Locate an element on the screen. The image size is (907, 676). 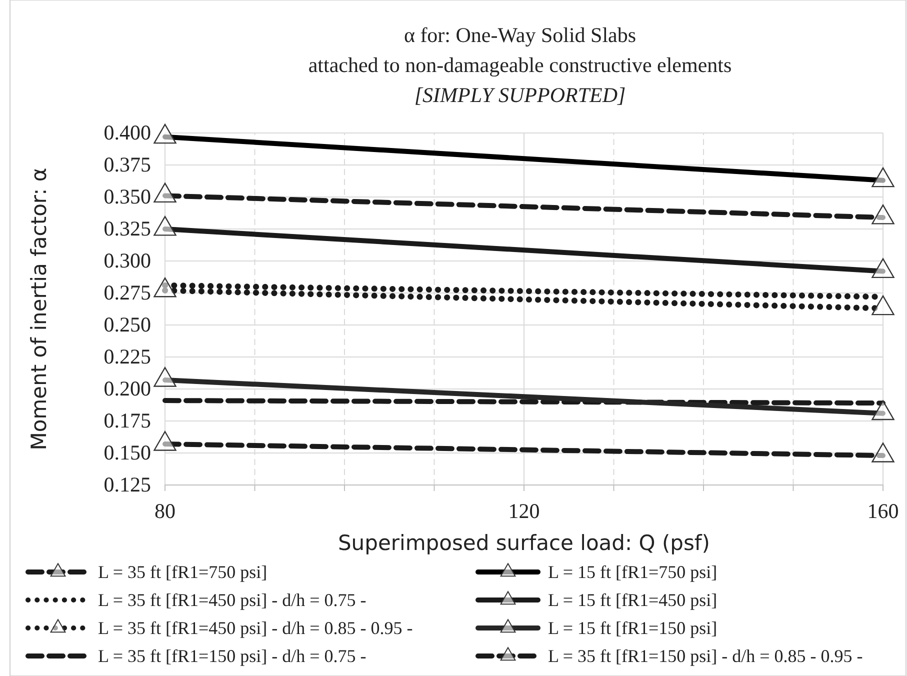
chart-subtitle: [SIMPLY SUPPORTED] is located at coordinates (520, 95).